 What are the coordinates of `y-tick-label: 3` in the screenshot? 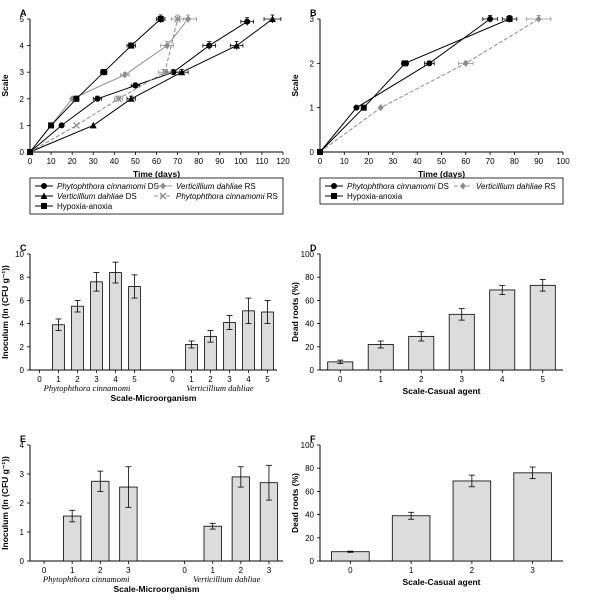 It's located at (312, 19).